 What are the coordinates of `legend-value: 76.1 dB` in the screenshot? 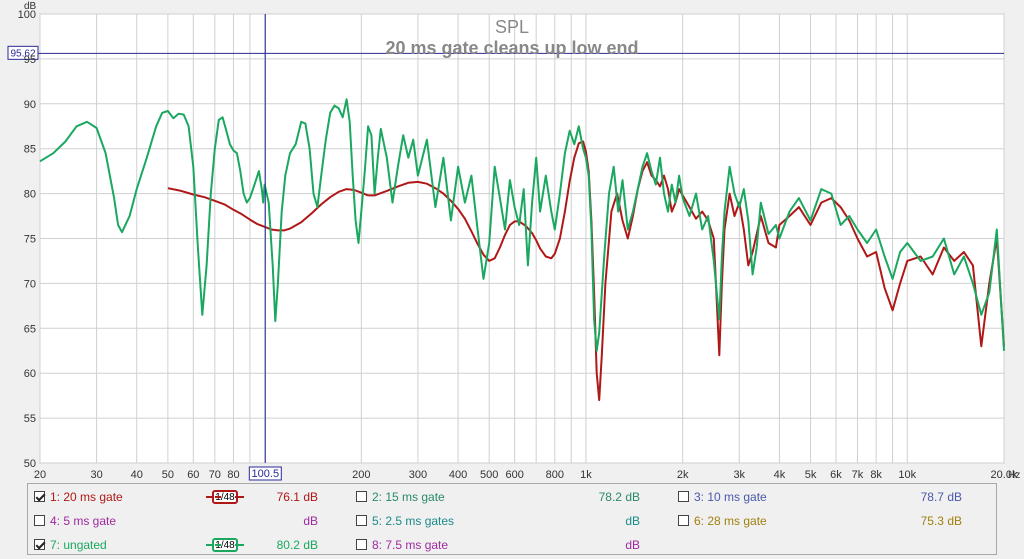 It's located at (297, 497).